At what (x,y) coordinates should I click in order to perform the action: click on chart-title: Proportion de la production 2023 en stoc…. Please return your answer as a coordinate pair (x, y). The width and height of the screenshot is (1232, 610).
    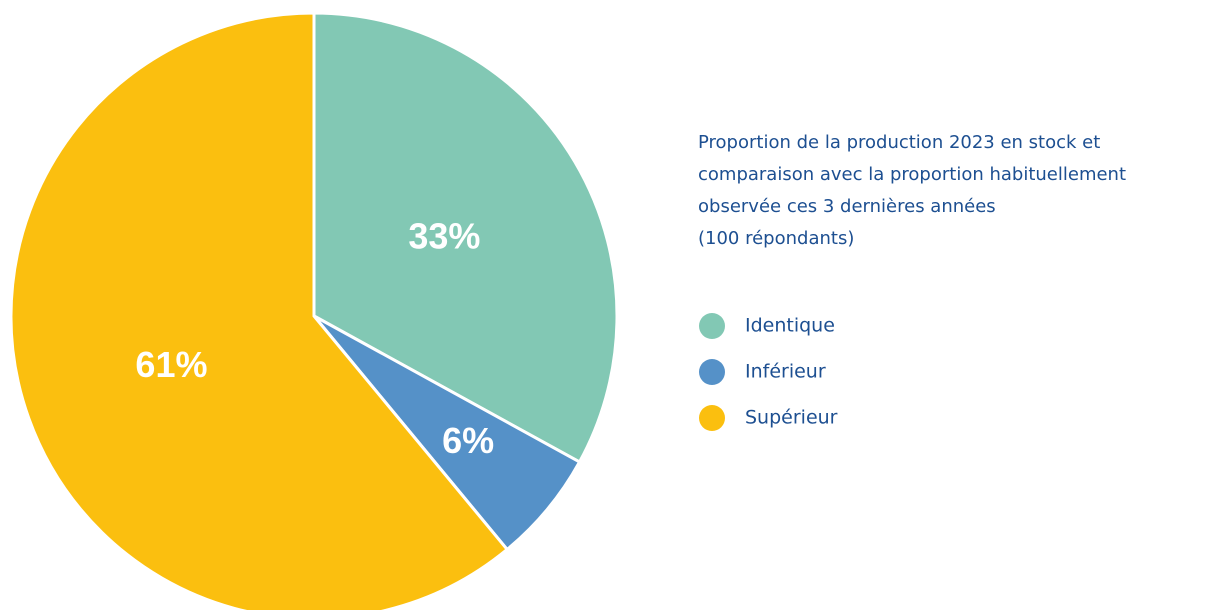
    Looking at the image, I should click on (899, 142).